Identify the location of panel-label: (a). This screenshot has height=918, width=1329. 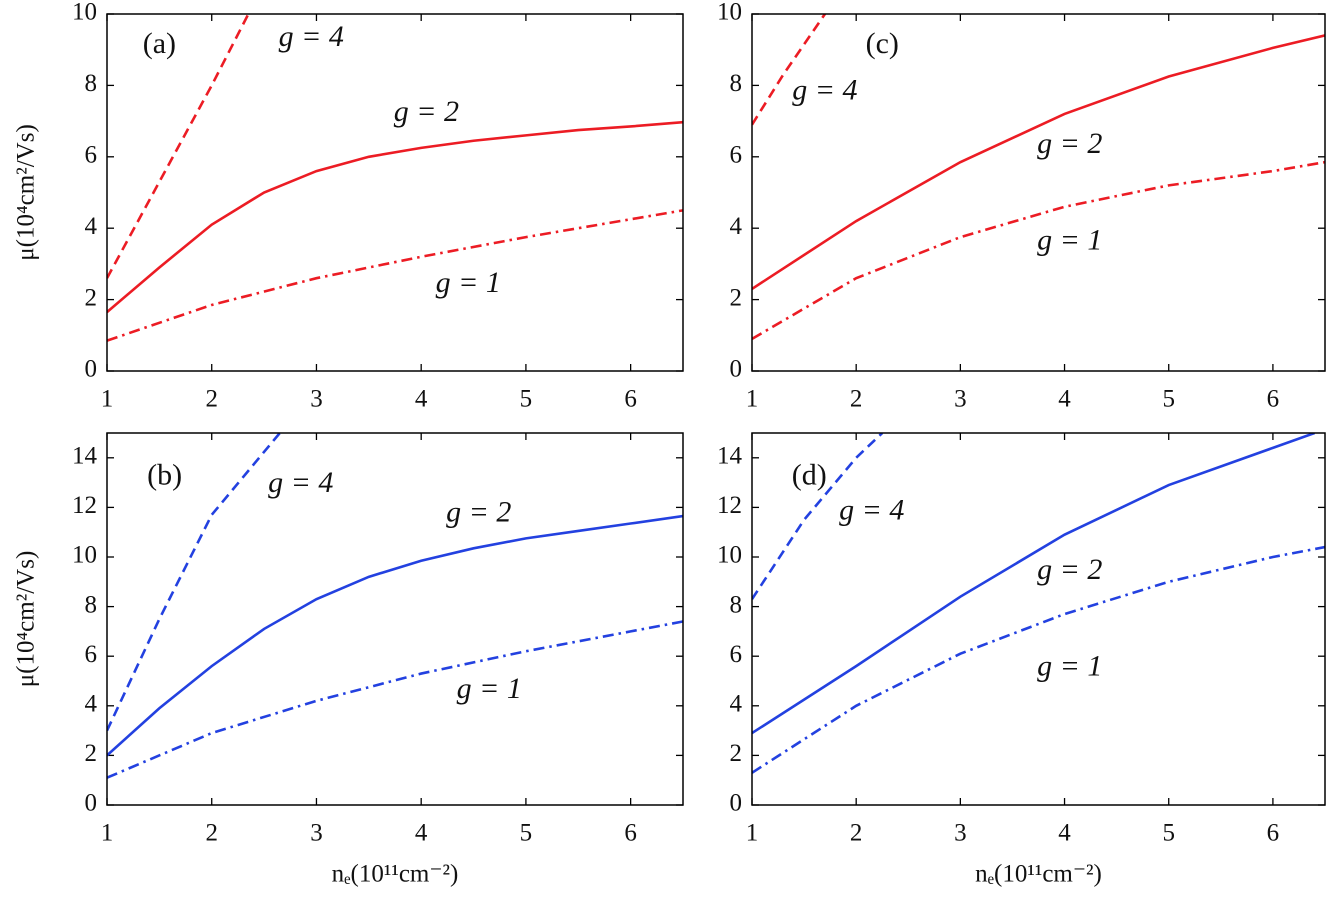
(159, 43).